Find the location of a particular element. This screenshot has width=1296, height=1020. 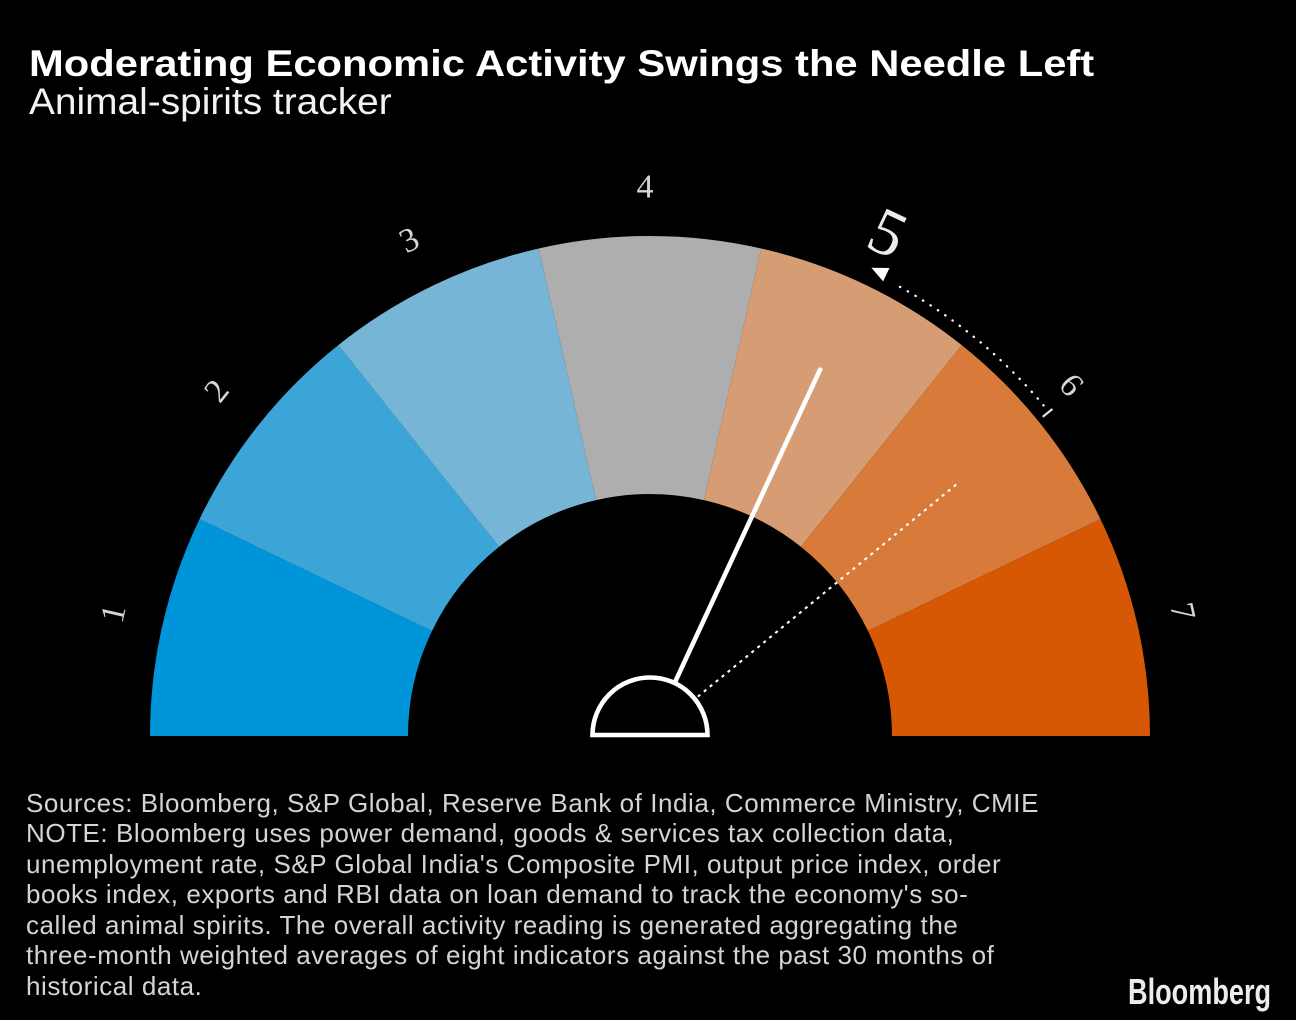

svg-text: 5 is located at coordinates (887, 233).